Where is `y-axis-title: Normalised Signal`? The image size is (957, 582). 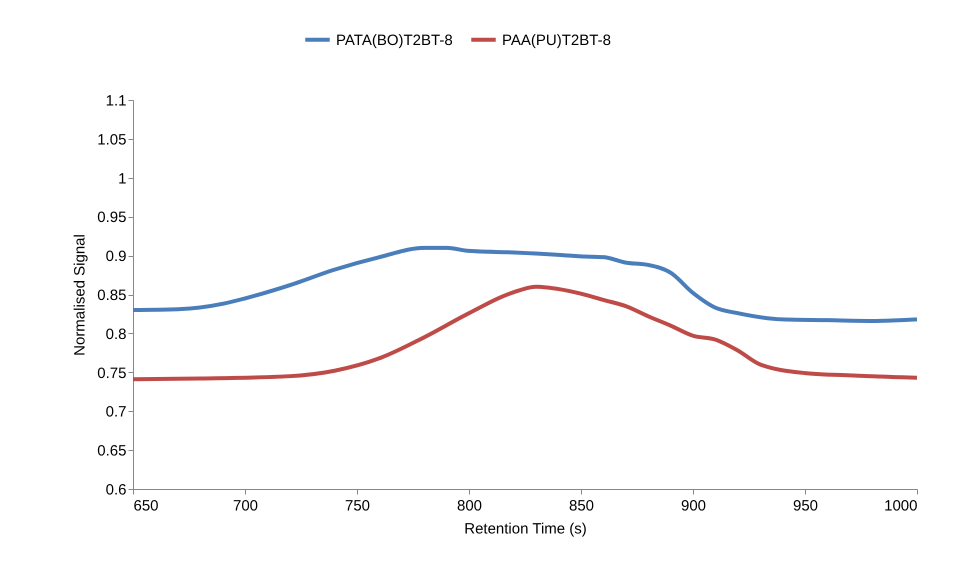
y-axis-title: Normalised Signal is located at coordinates (79, 295).